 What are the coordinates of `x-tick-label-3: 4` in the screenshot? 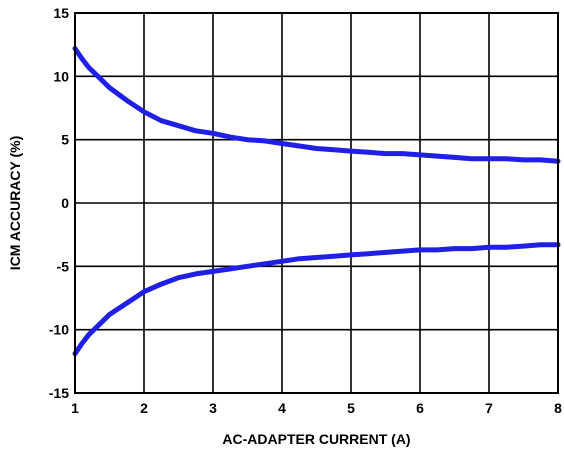 It's located at (282, 408).